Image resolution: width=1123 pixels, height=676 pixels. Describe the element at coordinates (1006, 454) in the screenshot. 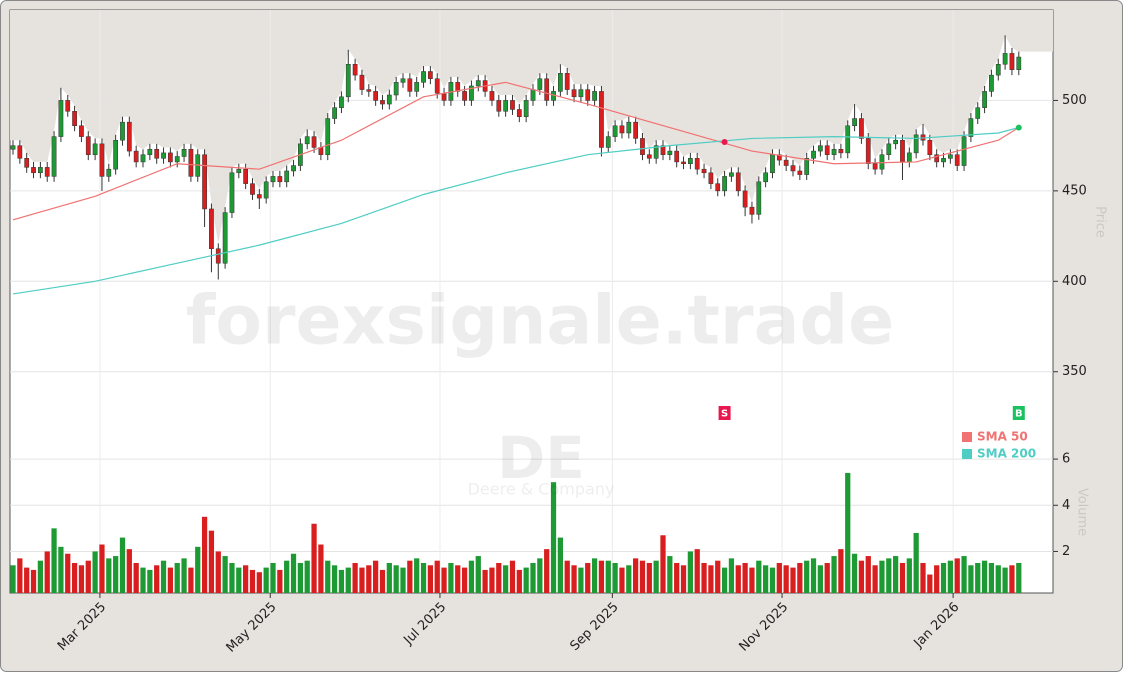

I see `legend-label: SMA 200` at that location.